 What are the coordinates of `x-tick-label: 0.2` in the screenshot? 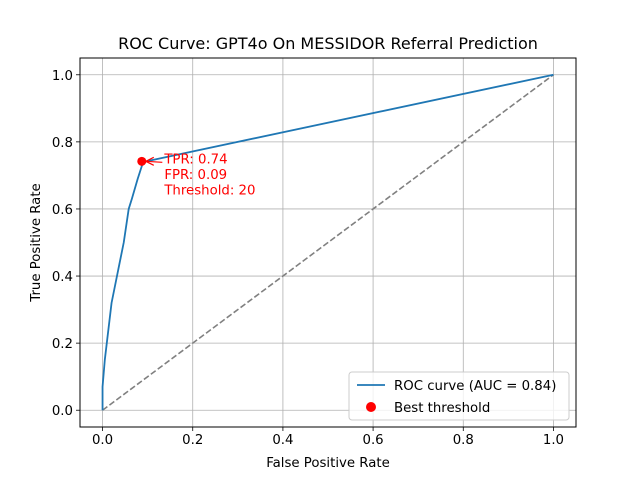 It's located at (192, 440).